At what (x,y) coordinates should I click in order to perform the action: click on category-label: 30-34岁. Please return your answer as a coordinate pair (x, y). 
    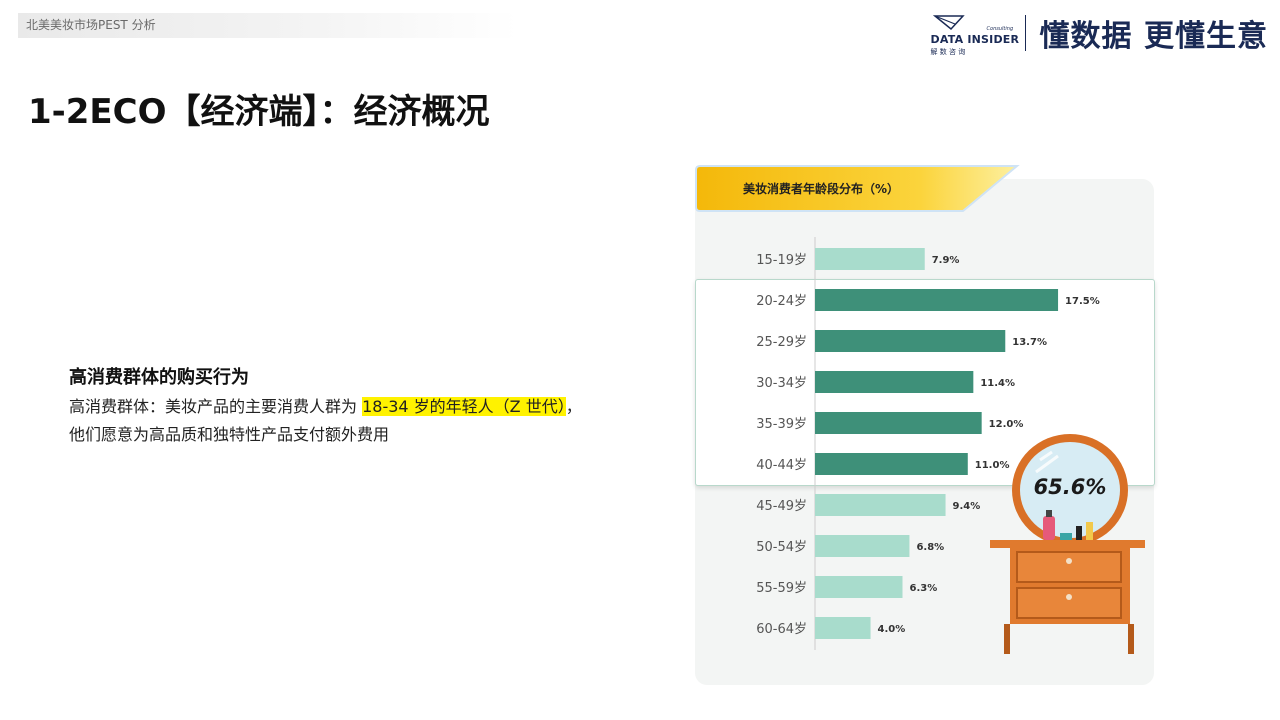
    Looking at the image, I should click on (781, 383).